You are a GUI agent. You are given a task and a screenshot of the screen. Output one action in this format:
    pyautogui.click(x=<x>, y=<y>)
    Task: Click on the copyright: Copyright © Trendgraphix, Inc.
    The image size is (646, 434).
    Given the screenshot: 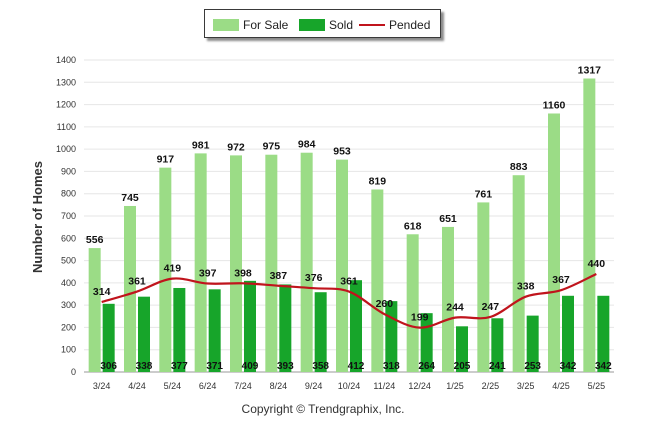 What is the action you would take?
    pyautogui.click(x=323, y=409)
    